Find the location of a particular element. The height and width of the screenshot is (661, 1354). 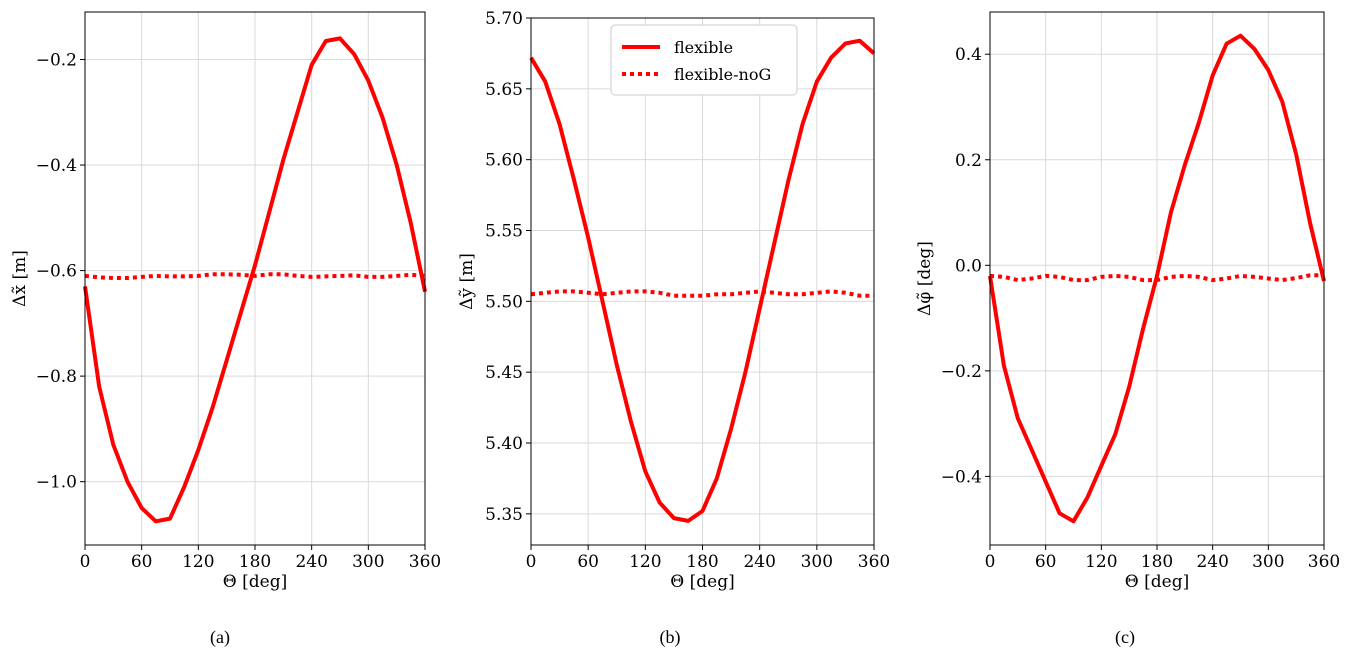

y-tick-label: −0.6 is located at coordinates (56, 272).